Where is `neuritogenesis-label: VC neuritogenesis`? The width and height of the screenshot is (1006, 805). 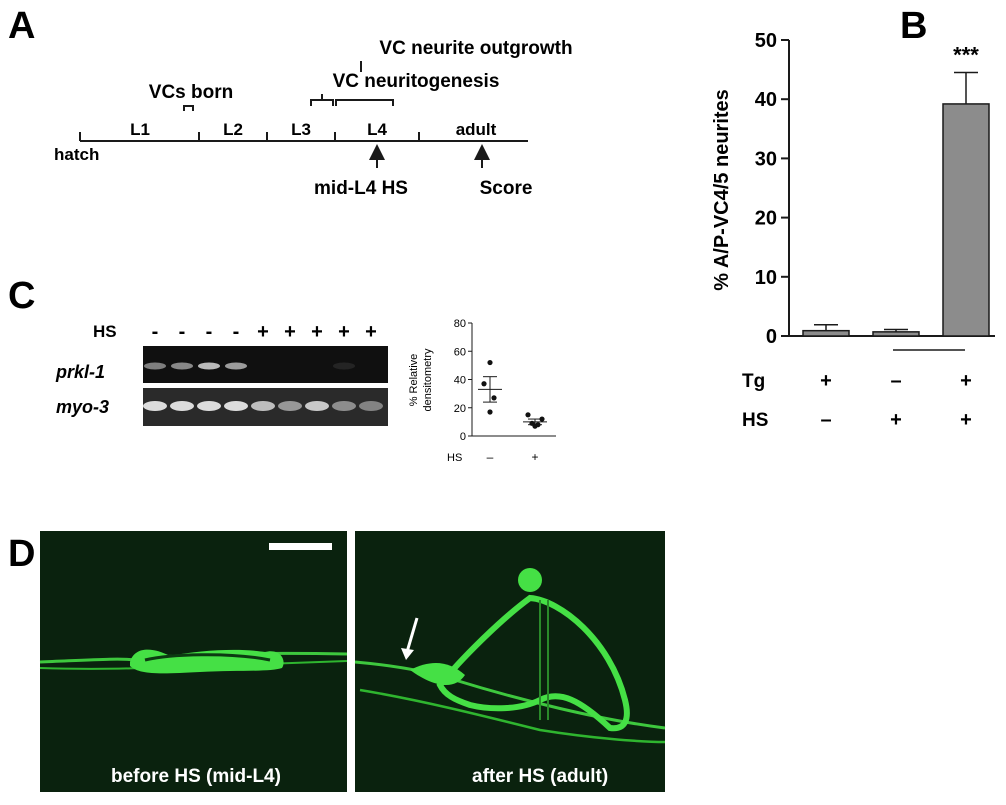 neuritogenesis-label: VC neuritogenesis is located at coordinates (416, 81).